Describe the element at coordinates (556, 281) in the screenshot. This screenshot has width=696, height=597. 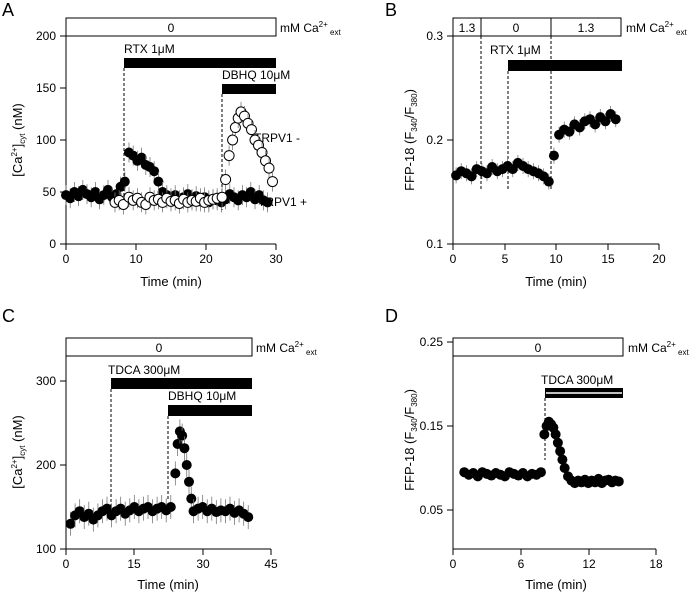
I see `b-x-label: Time (min)` at that location.